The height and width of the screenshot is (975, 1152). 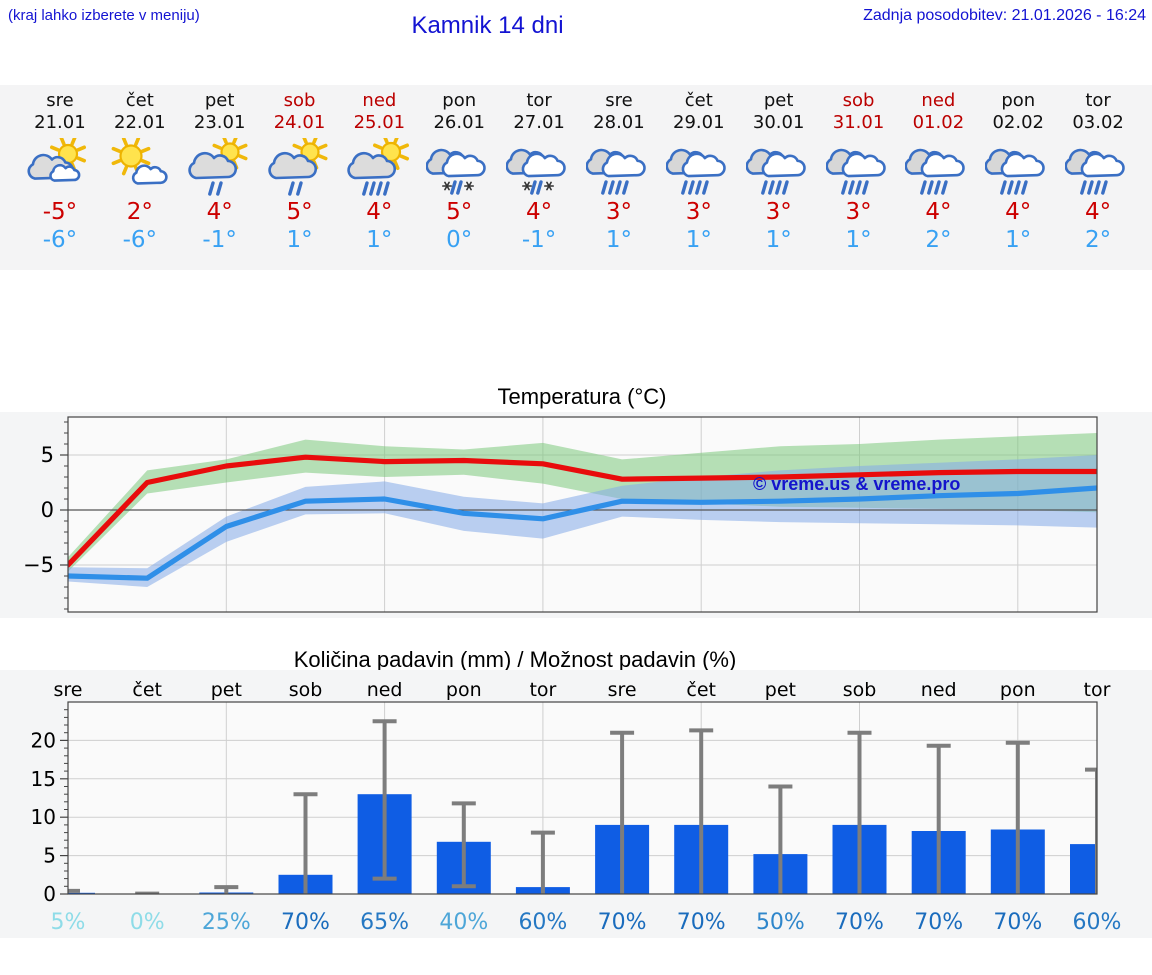 I want to click on forecast-day: pon 26.01 5° 0°, so click(x=459, y=177).